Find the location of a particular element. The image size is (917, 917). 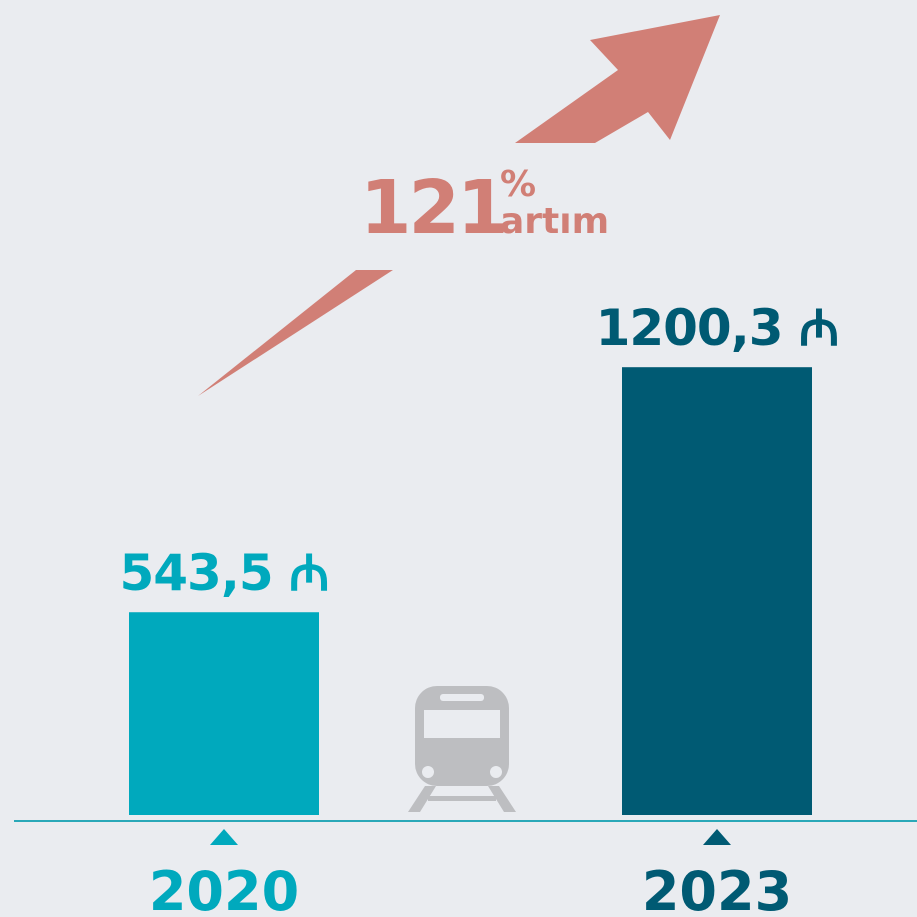

growth-unit: % is located at coordinates (518, 184).